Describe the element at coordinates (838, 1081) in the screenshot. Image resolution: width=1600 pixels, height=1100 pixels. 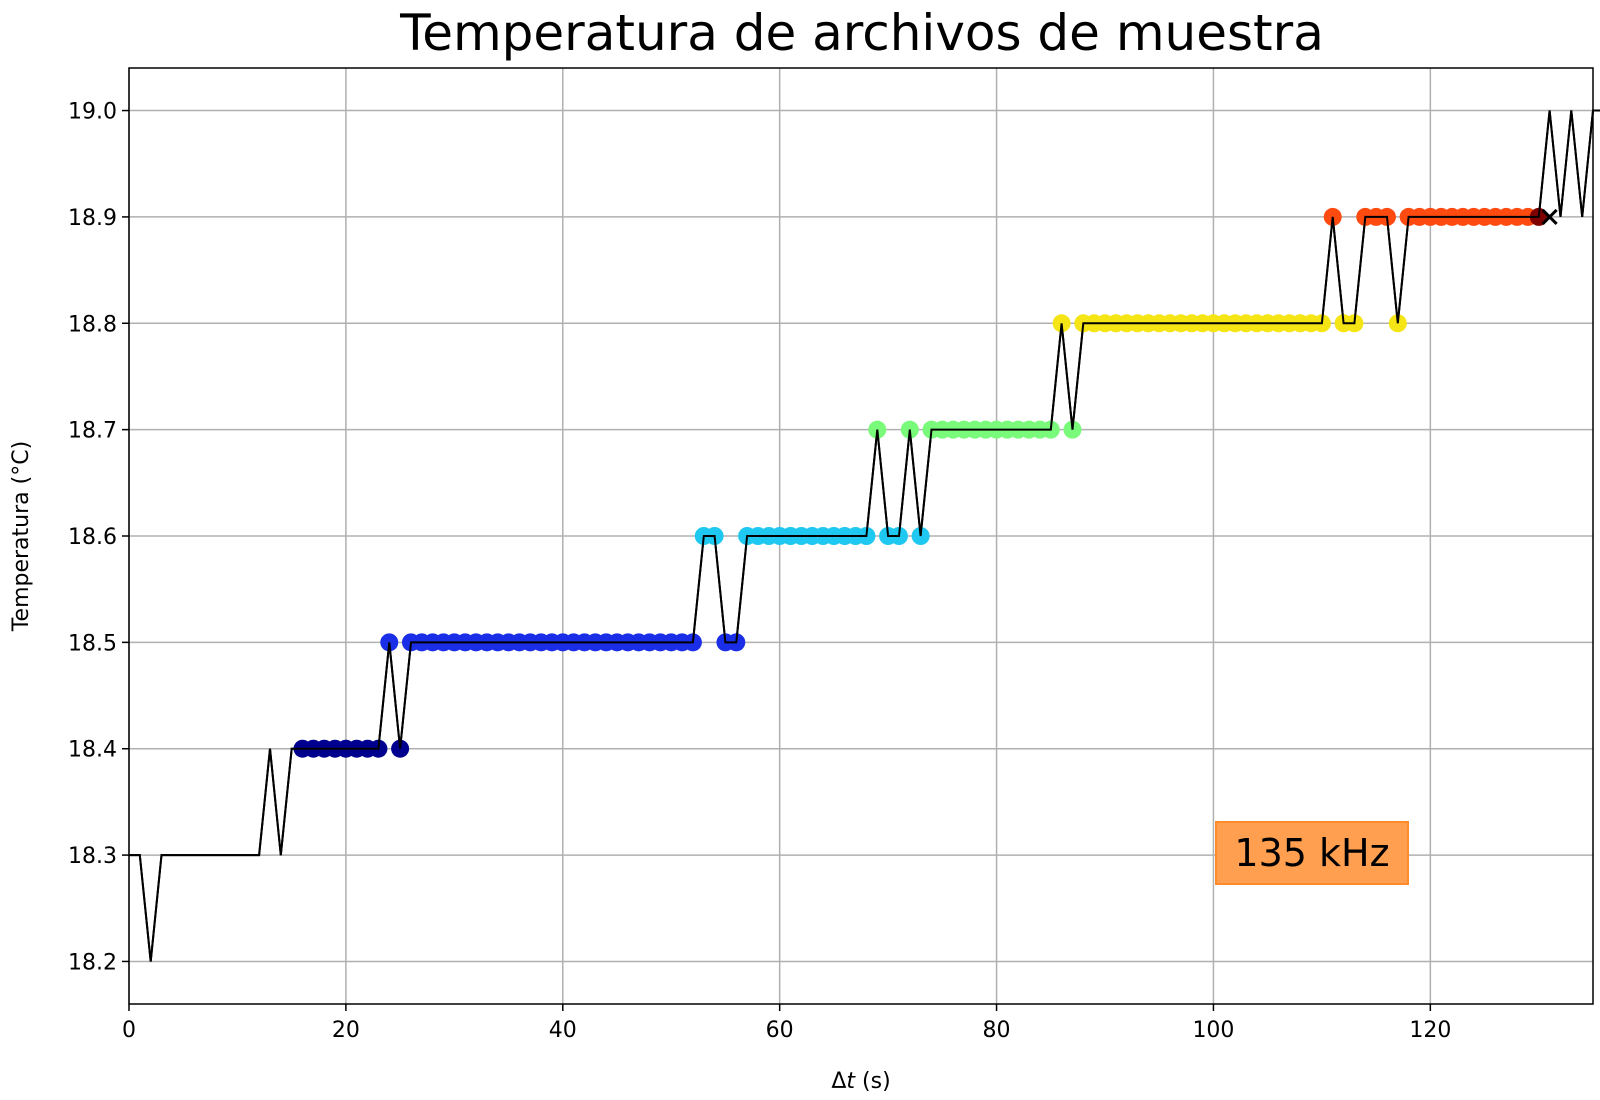
I see `x-axis-label-prefix: Δ` at that location.